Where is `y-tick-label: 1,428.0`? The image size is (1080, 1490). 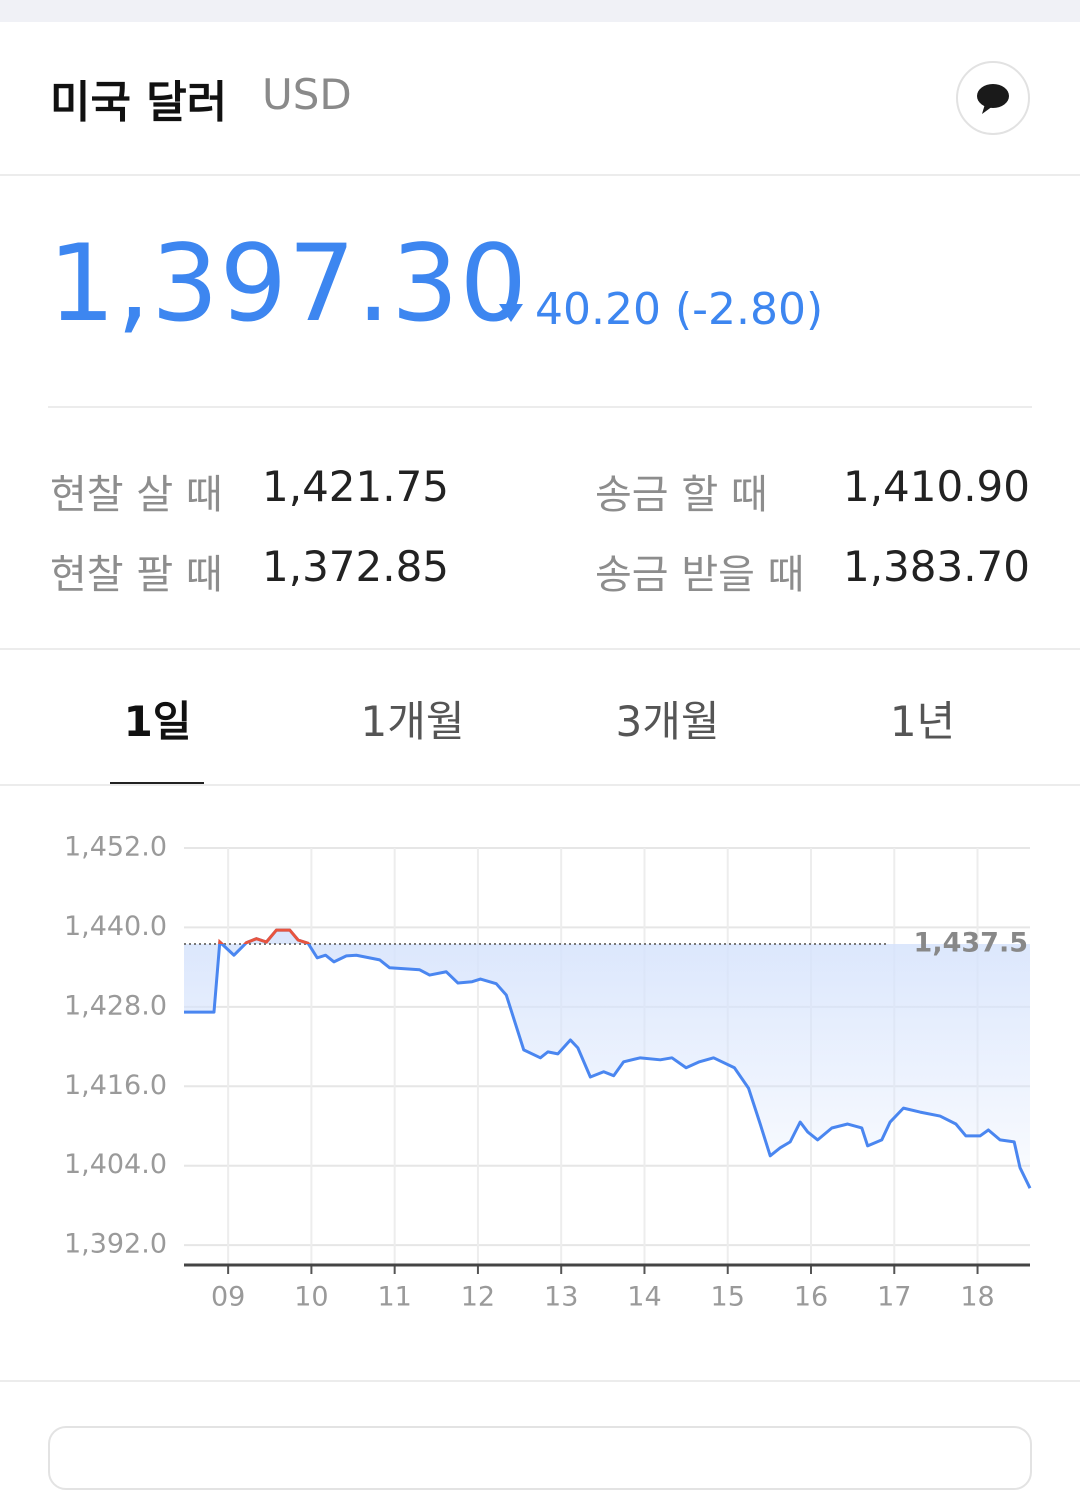 y-tick-label: 1,428.0 is located at coordinates (115, 1005).